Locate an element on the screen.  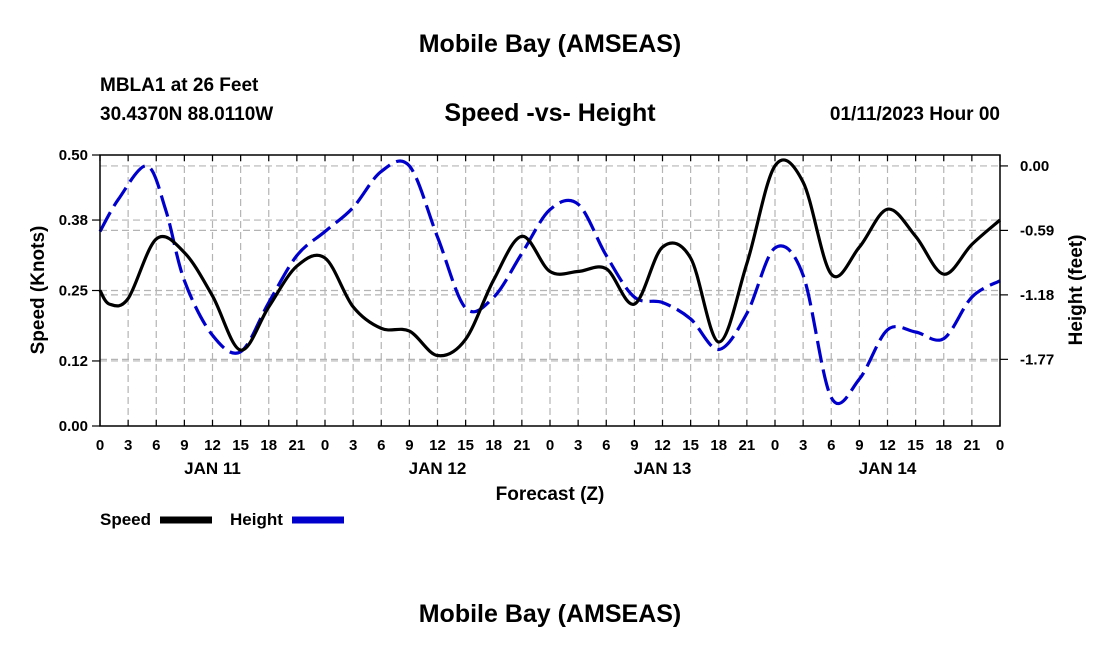
legend-height-label: Height is located at coordinates (256, 519).